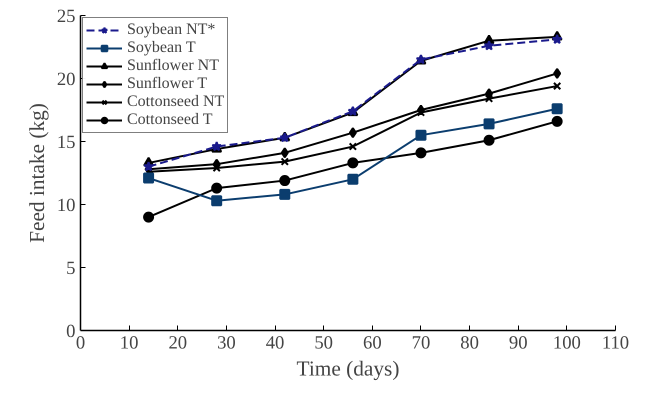 The height and width of the screenshot is (405, 645). What do you see at coordinates (275, 343) in the screenshot?
I see `x-tick-label: 40` at bounding box center [275, 343].